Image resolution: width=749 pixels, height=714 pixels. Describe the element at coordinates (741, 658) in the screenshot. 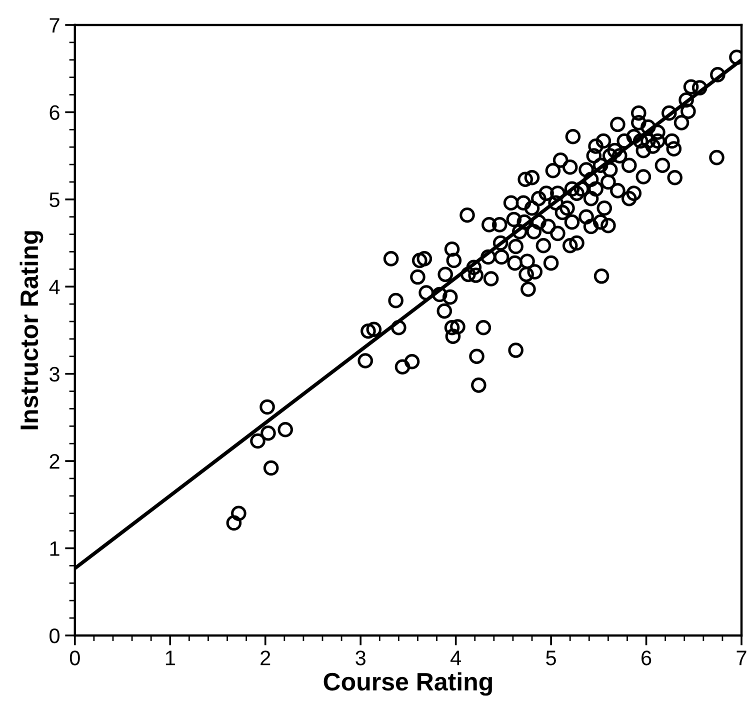

I see `x-tick-label: 7` at that location.